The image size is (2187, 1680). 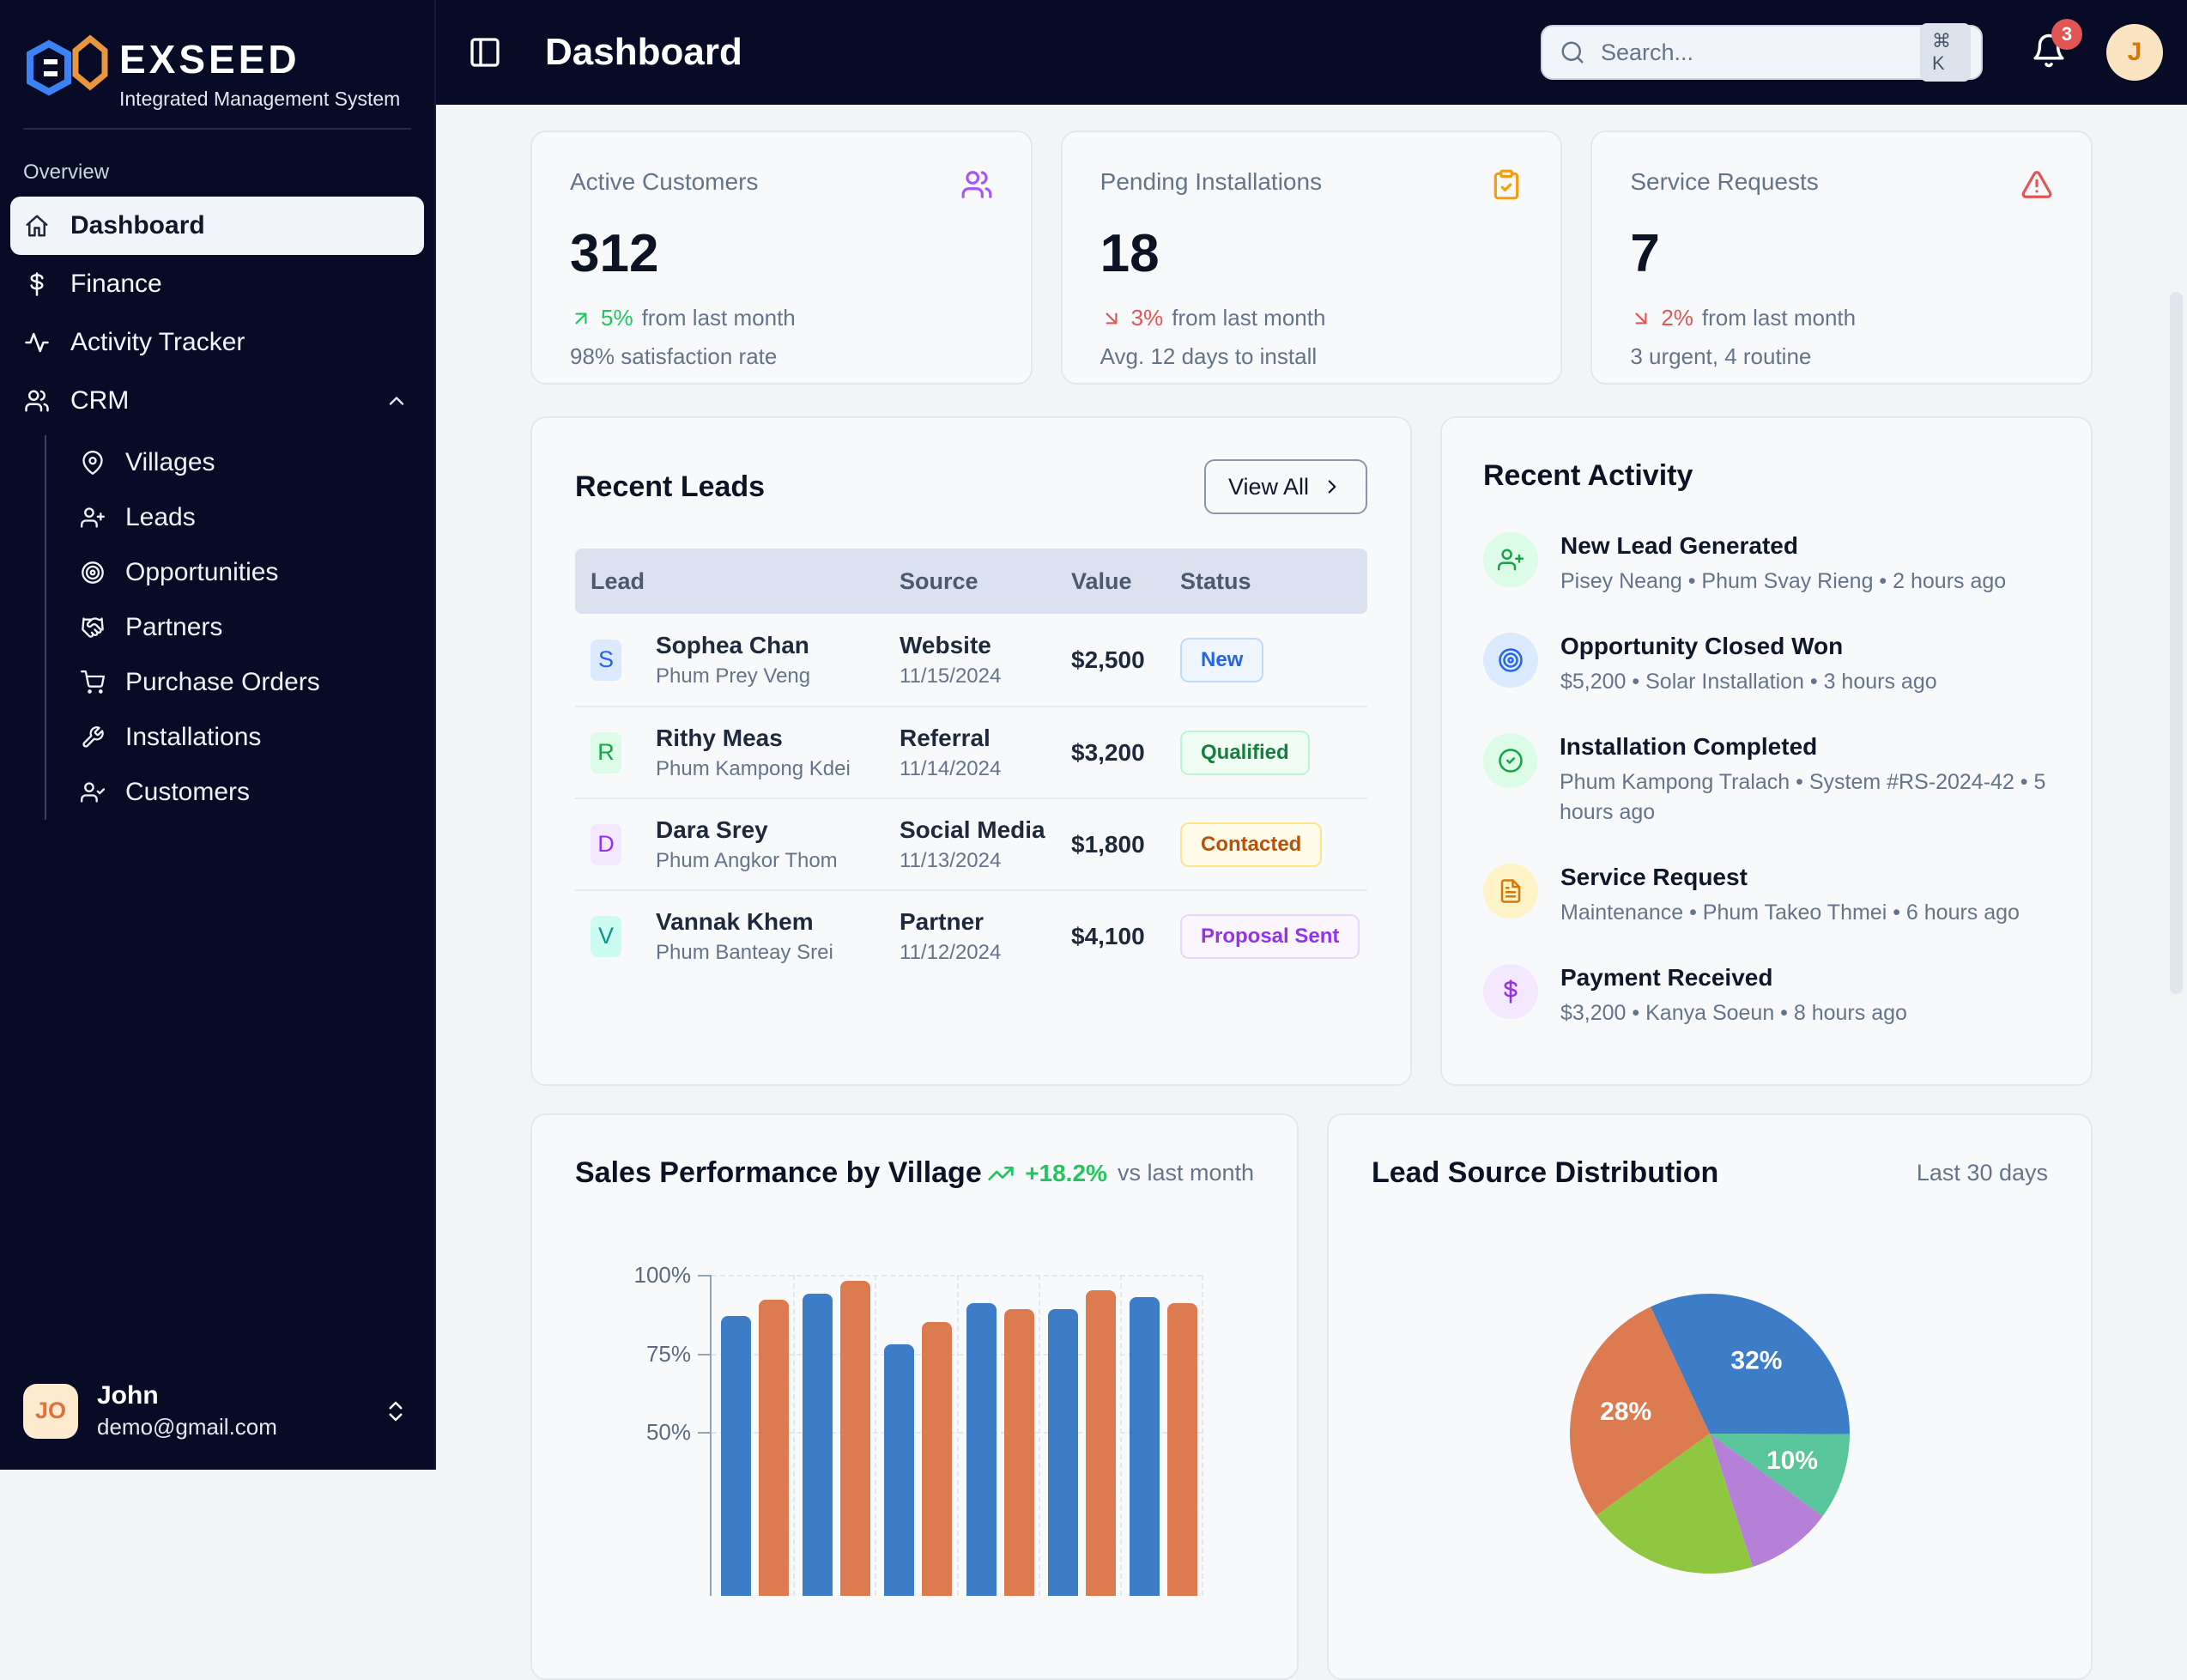 I want to click on lead-initial-chip: R, so click(x=606, y=753).